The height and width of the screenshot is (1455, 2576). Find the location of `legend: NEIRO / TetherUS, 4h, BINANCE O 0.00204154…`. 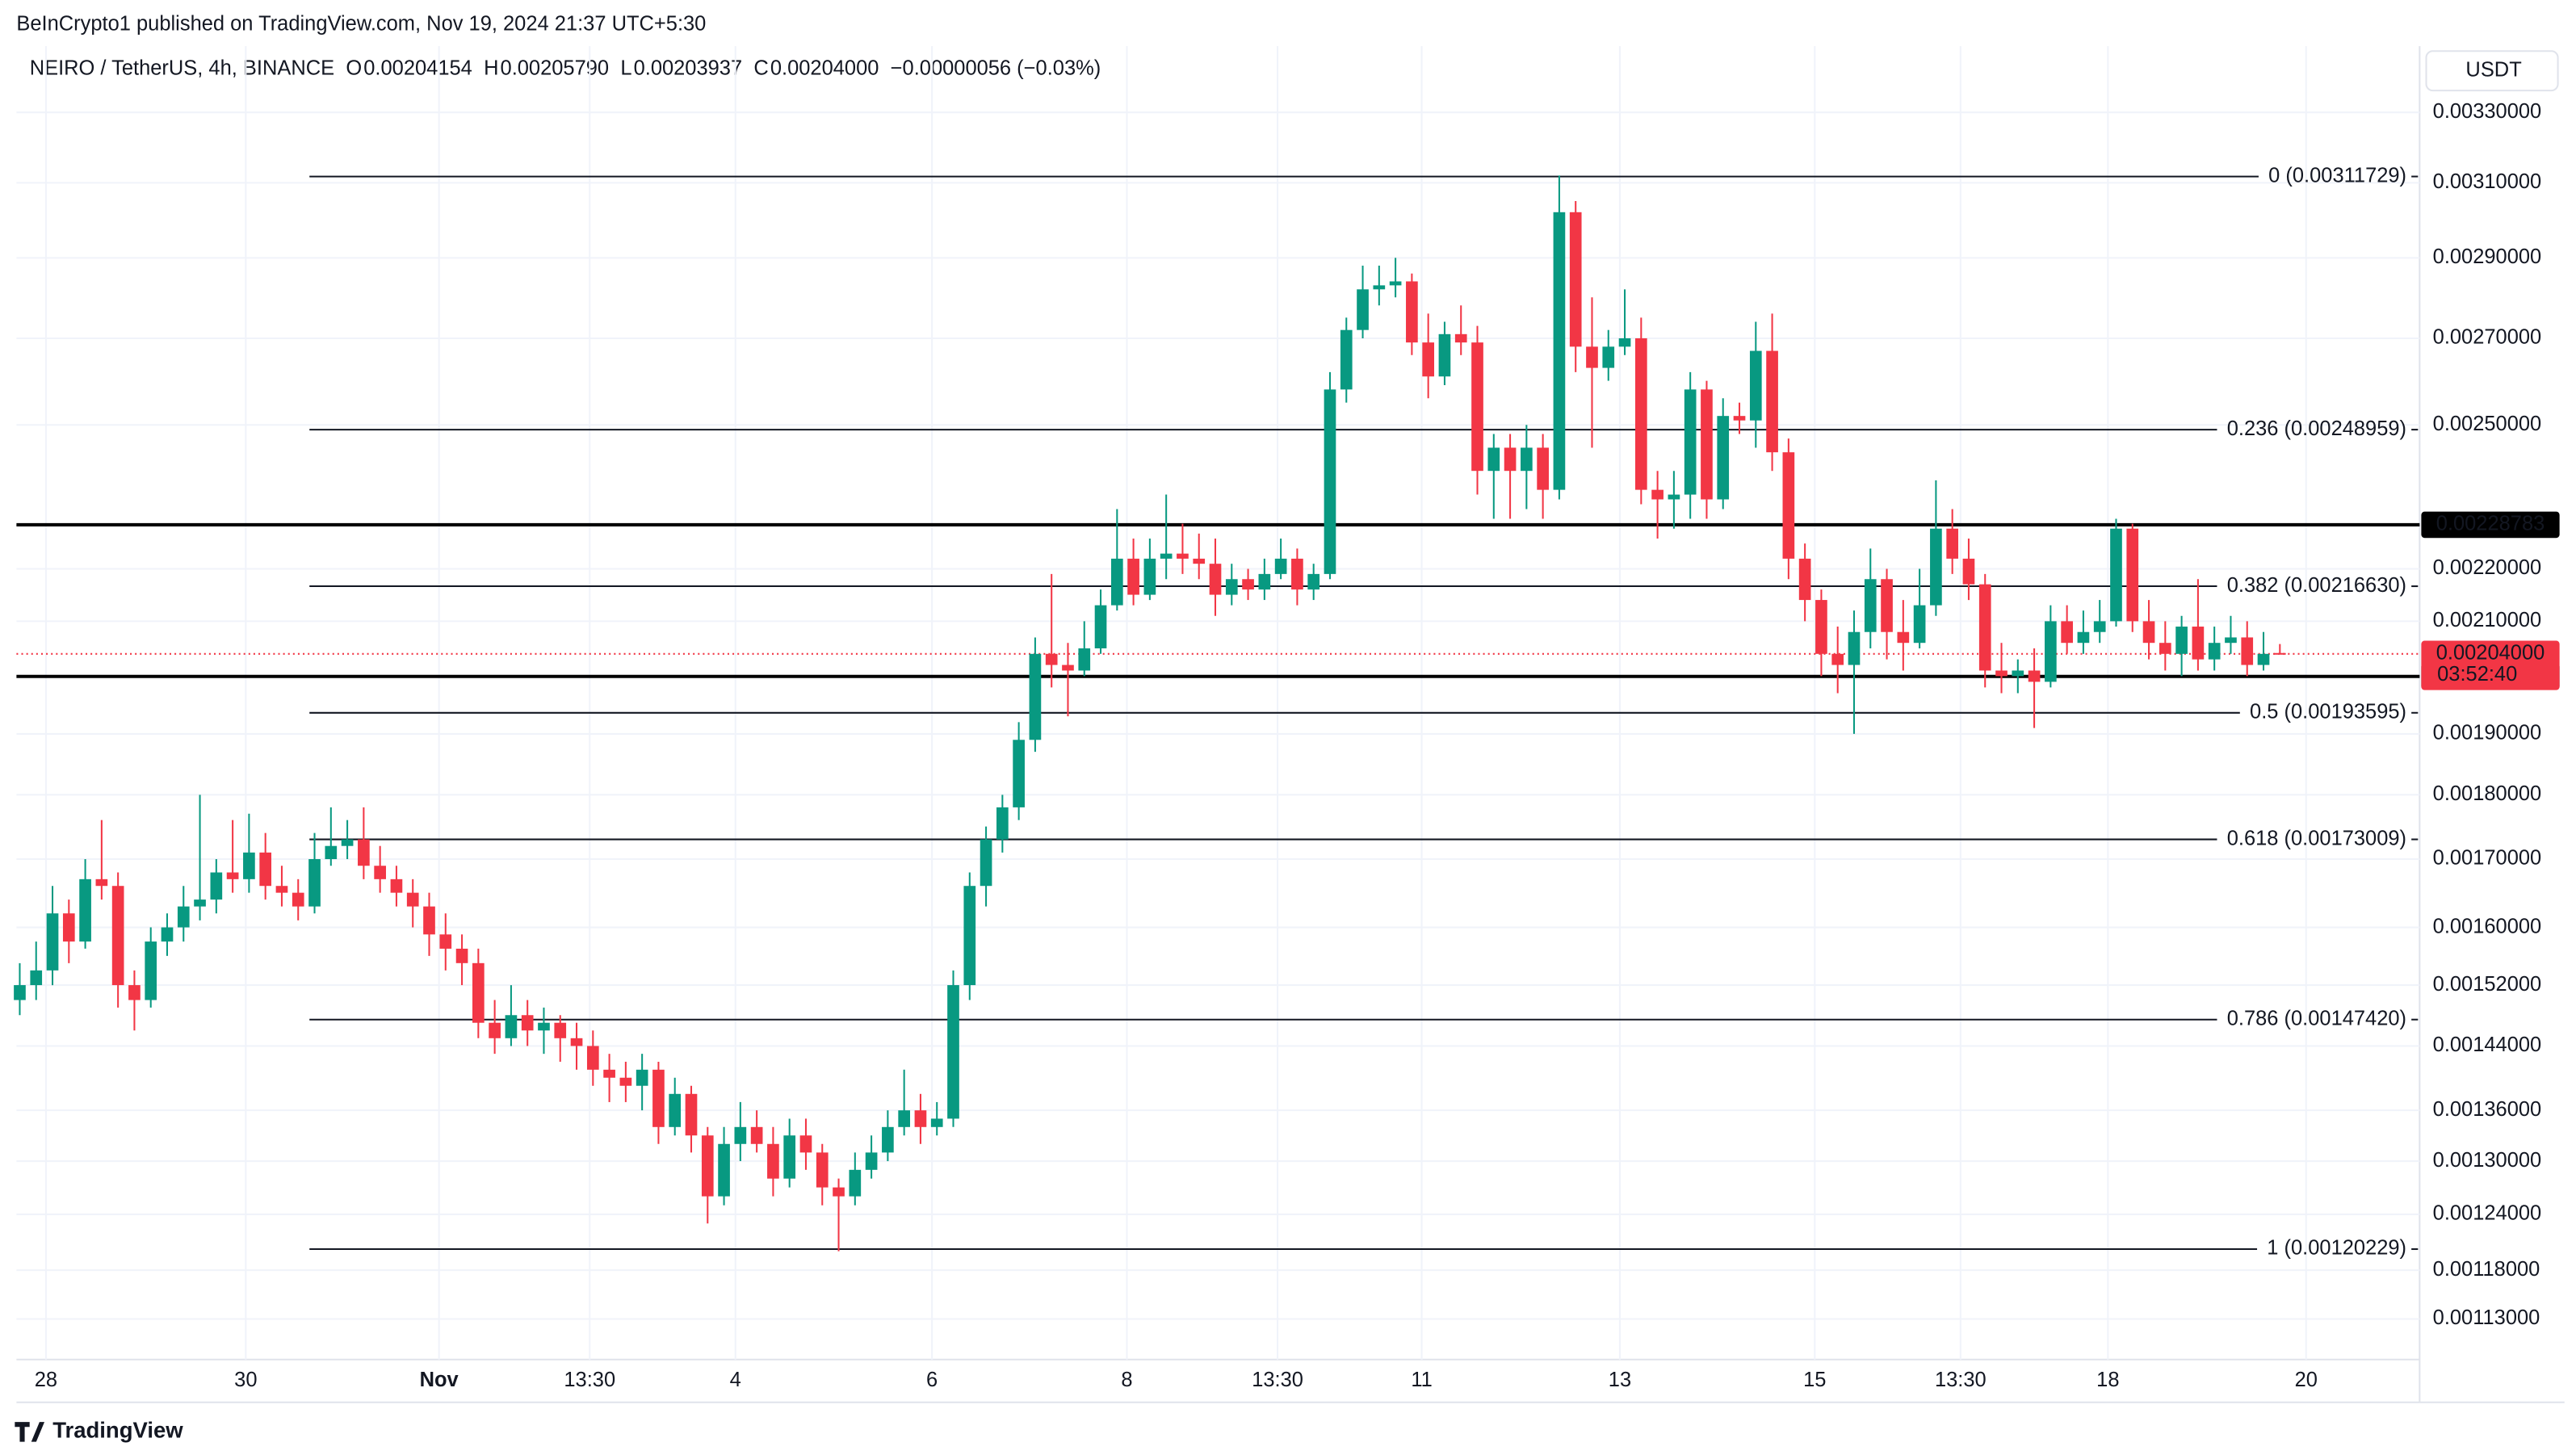

legend: NEIRO / TetherUS, 4h, BINANCE O 0.00204154… is located at coordinates (565, 68).